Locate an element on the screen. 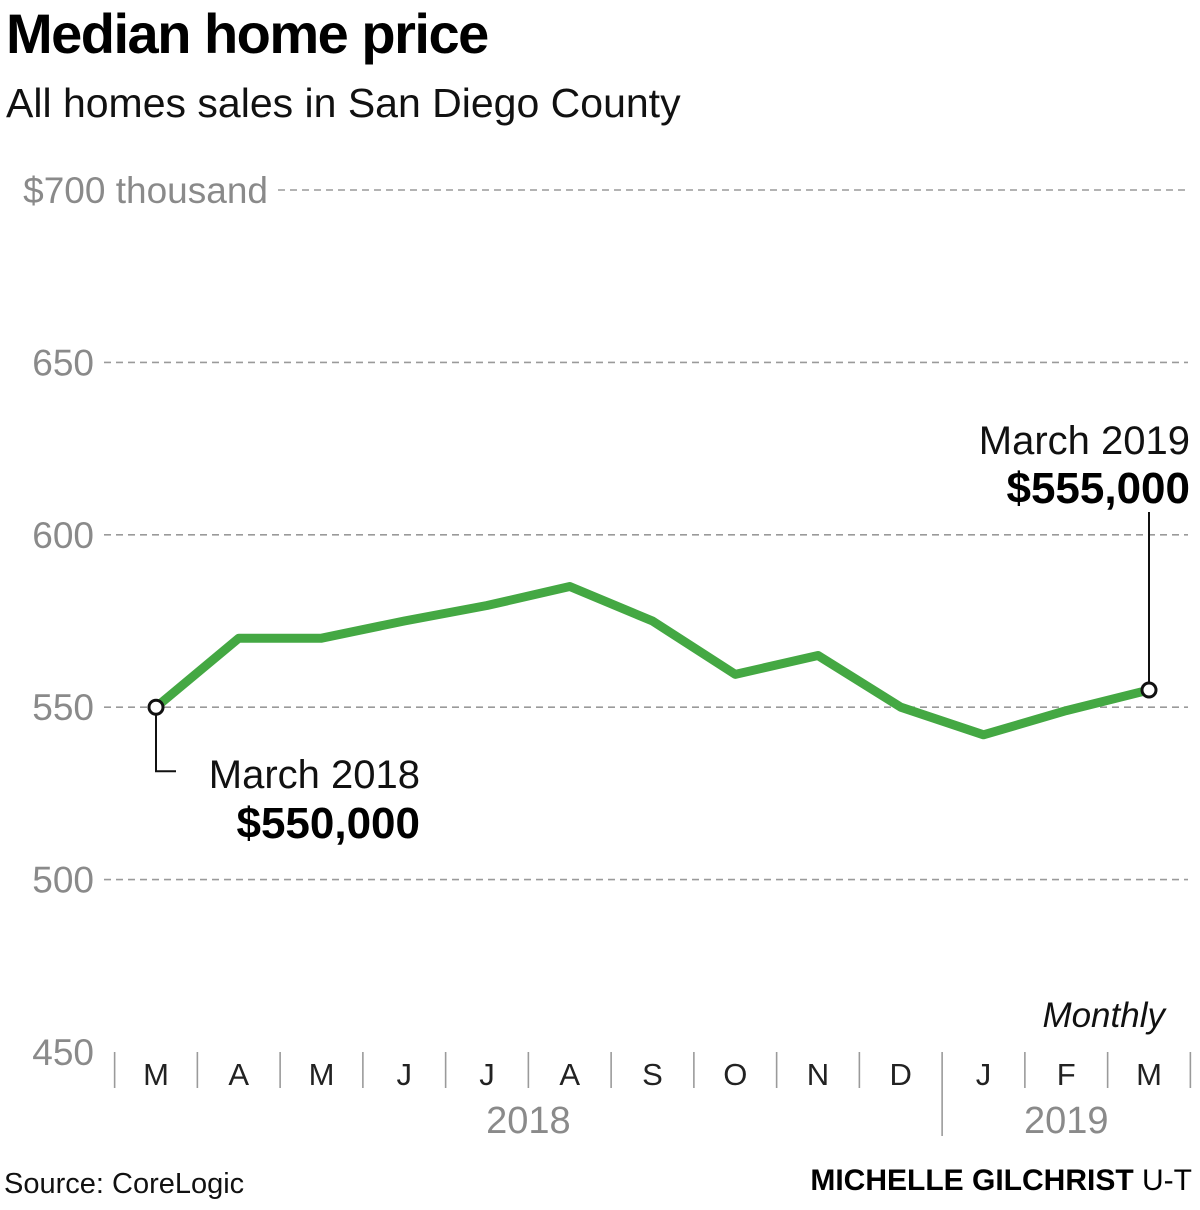 The width and height of the screenshot is (1200, 1210). credit-name: MICHELLE GILCHRIST is located at coordinates (972, 1180).